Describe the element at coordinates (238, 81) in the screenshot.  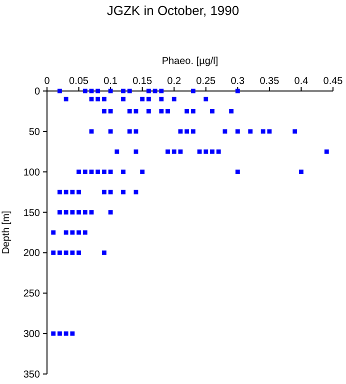
I see `x-tick-label: 0.3` at that location.